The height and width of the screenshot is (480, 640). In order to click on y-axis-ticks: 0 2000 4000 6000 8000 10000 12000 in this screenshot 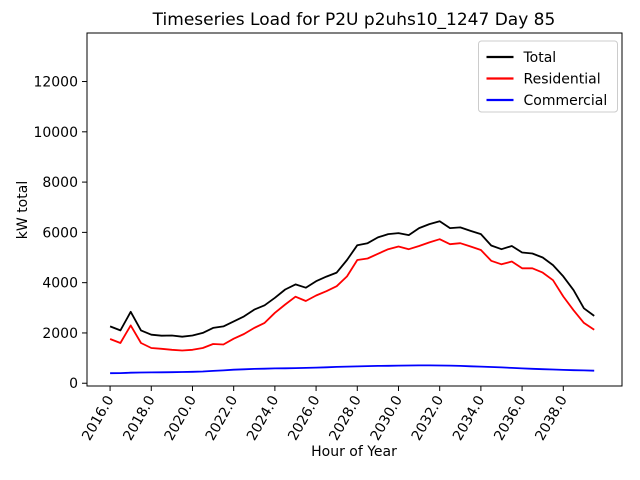, I will do `click(60, 233)`.